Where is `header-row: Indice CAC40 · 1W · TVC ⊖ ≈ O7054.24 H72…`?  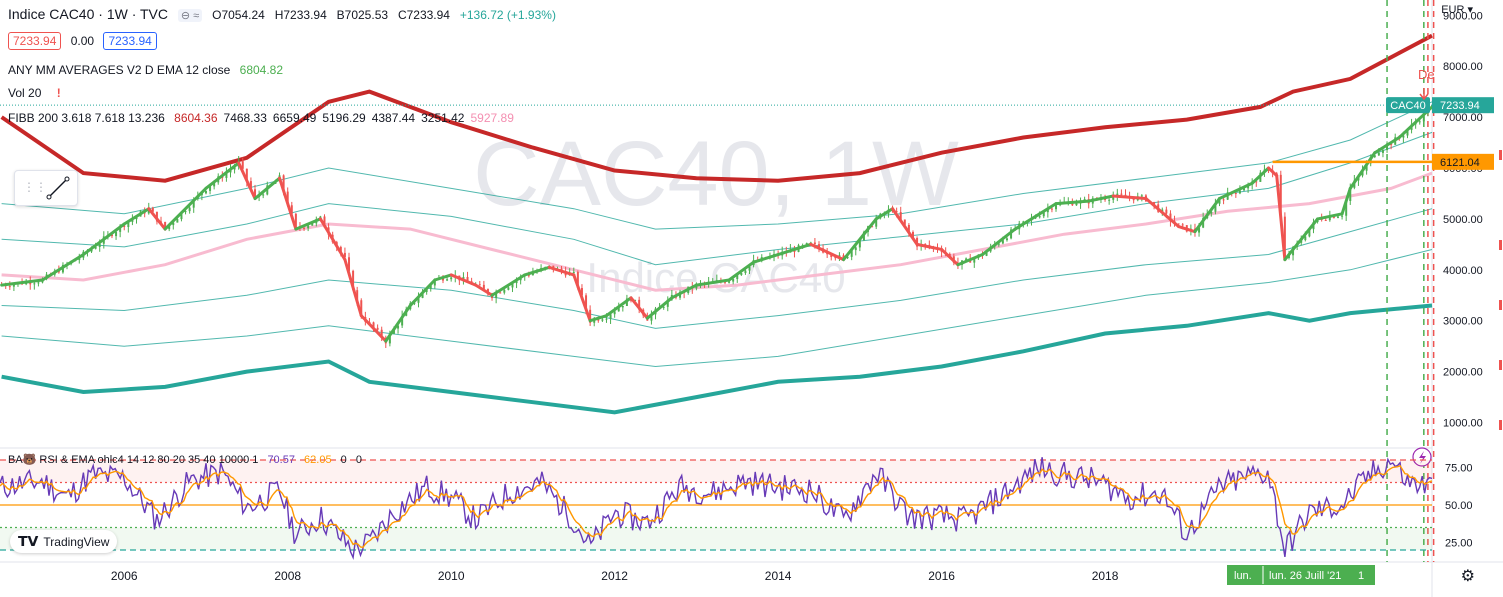 header-row: Indice CAC40 · 1W · TVC ⊖ ≈ O7054.24 H72… is located at coordinates (285, 14).